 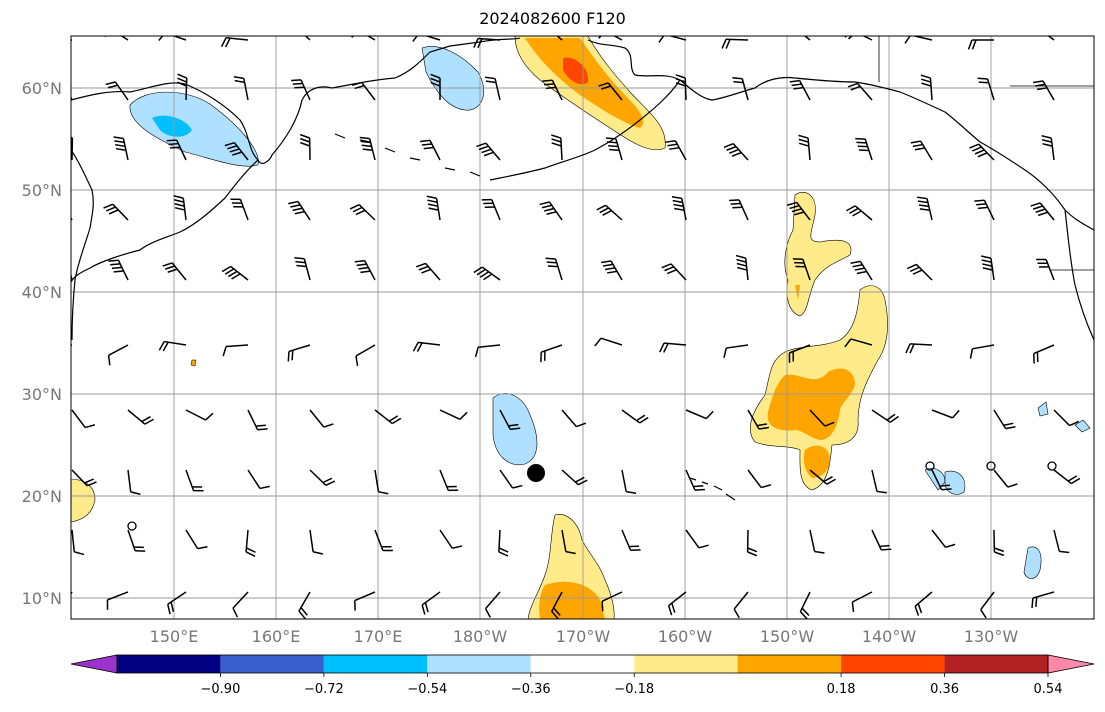 What do you see at coordinates (276, 636) in the screenshot?
I see `lon-tick-label: 160°E` at bounding box center [276, 636].